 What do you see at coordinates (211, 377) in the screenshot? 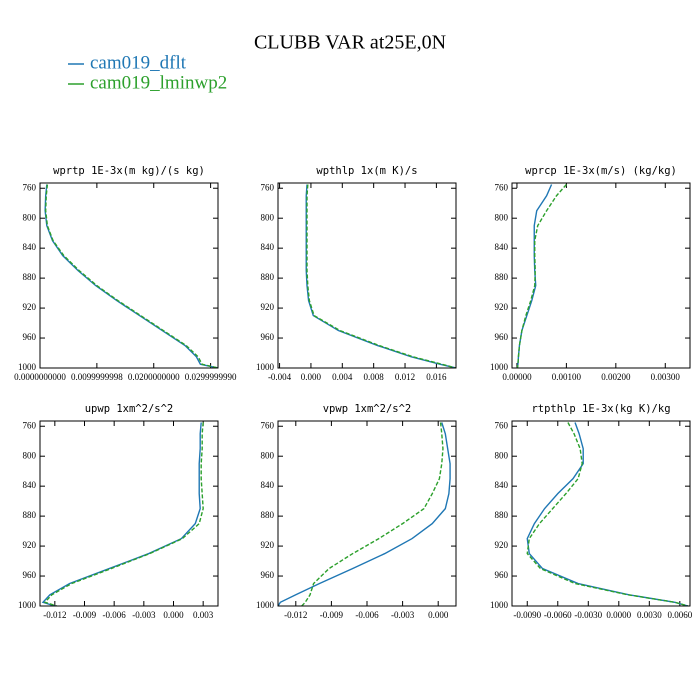
I see `x-tick-label: 0.0299999990` at bounding box center [211, 377].